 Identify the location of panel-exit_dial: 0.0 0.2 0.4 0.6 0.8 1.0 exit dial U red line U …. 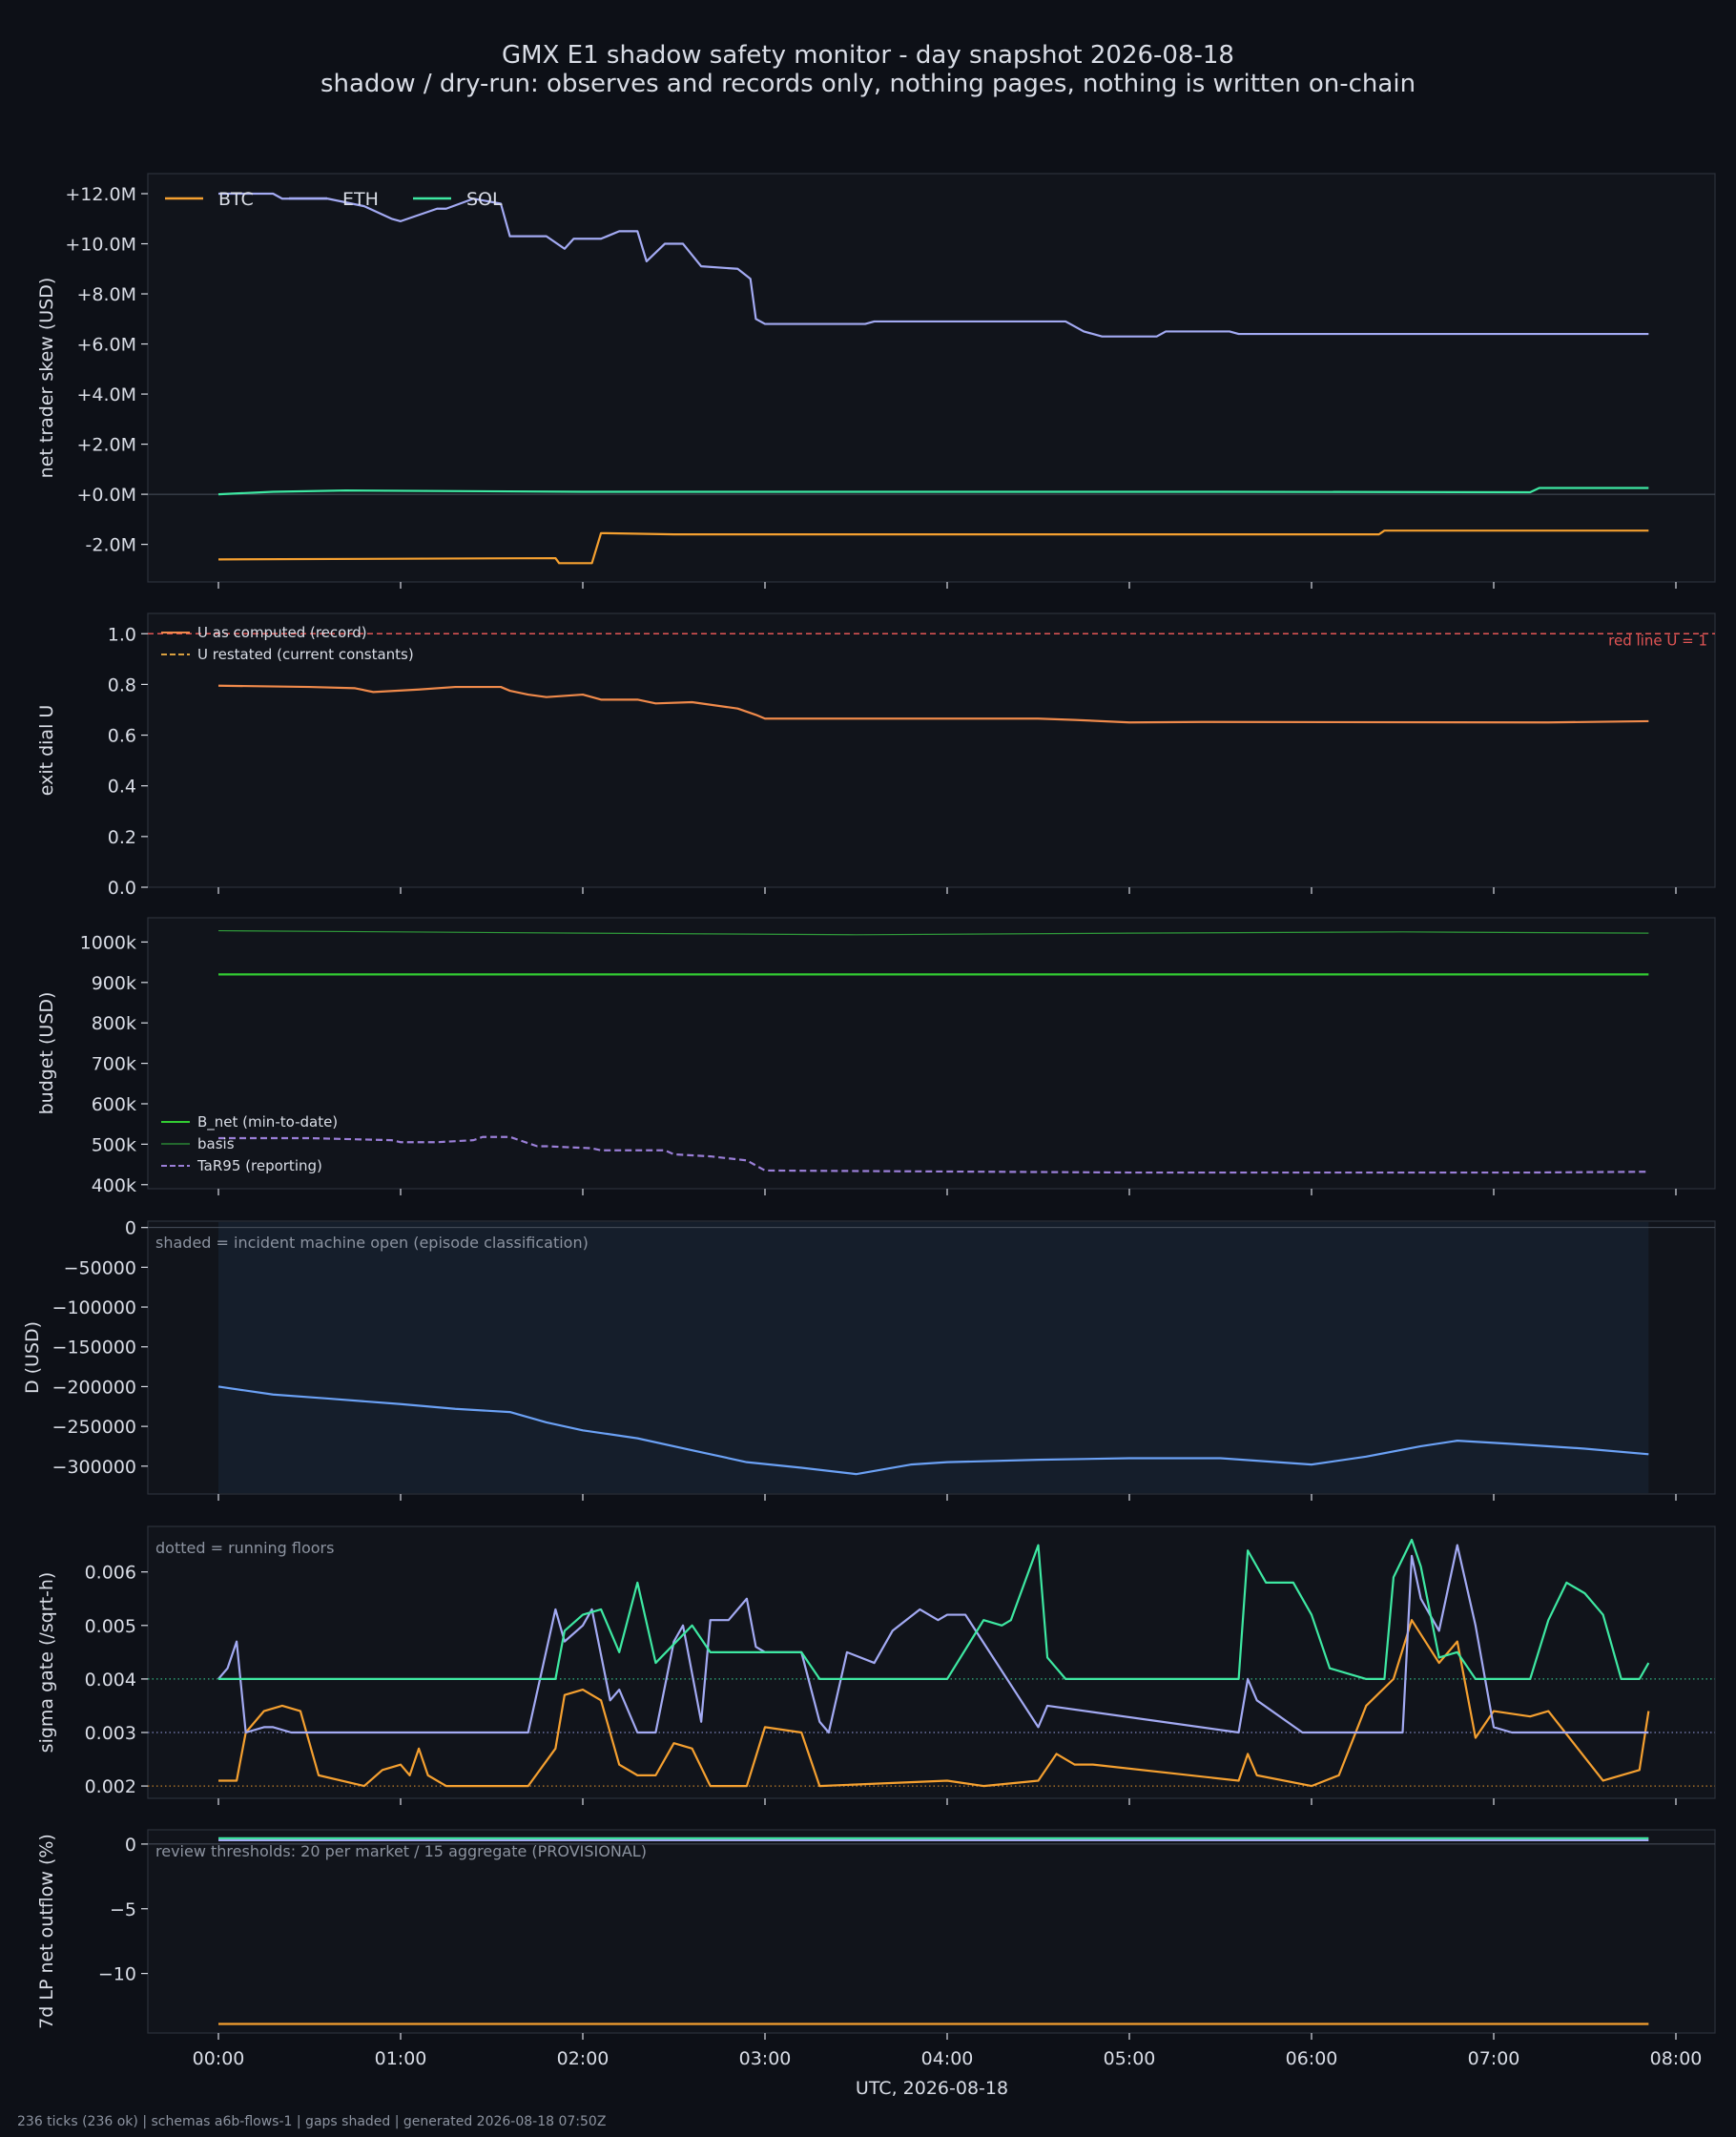
(876, 755).